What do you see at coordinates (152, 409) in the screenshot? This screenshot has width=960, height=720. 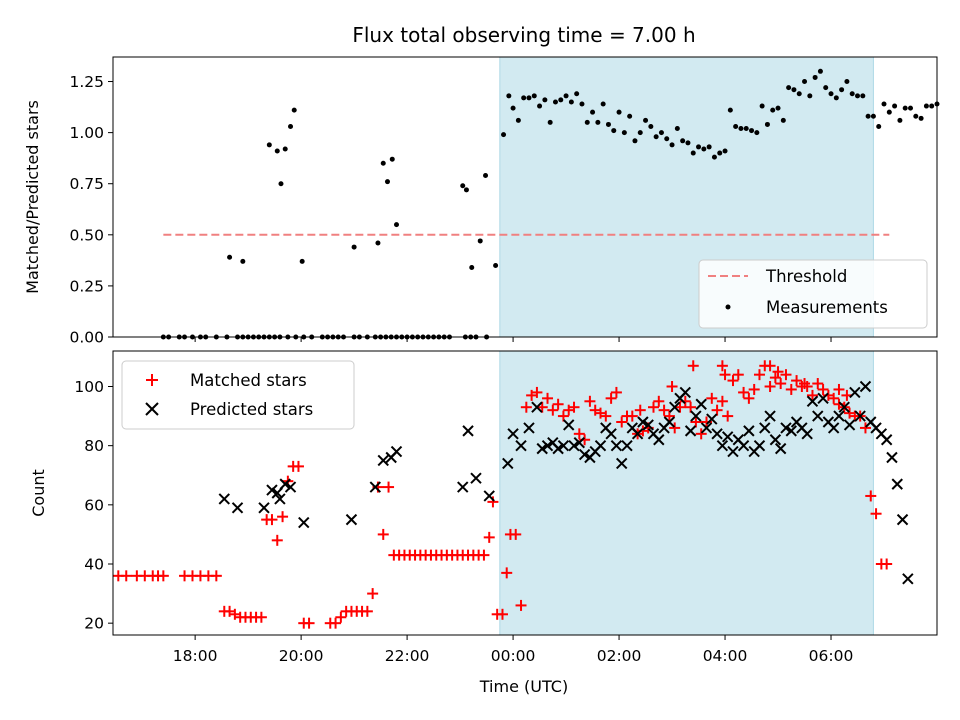 I see `predicted-legend-swatch` at bounding box center [152, 409].